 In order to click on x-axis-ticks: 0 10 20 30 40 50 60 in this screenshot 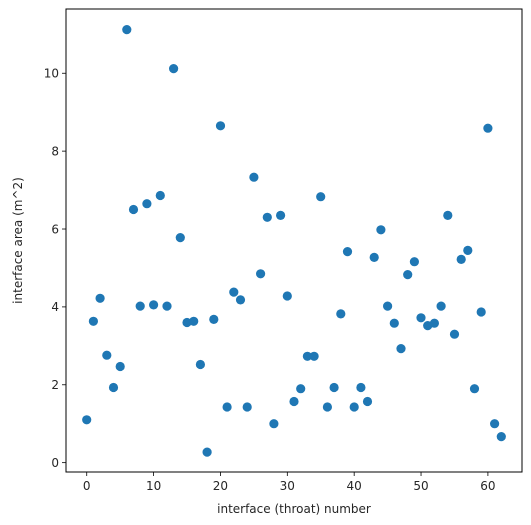, I will do `click(289, 482)`.